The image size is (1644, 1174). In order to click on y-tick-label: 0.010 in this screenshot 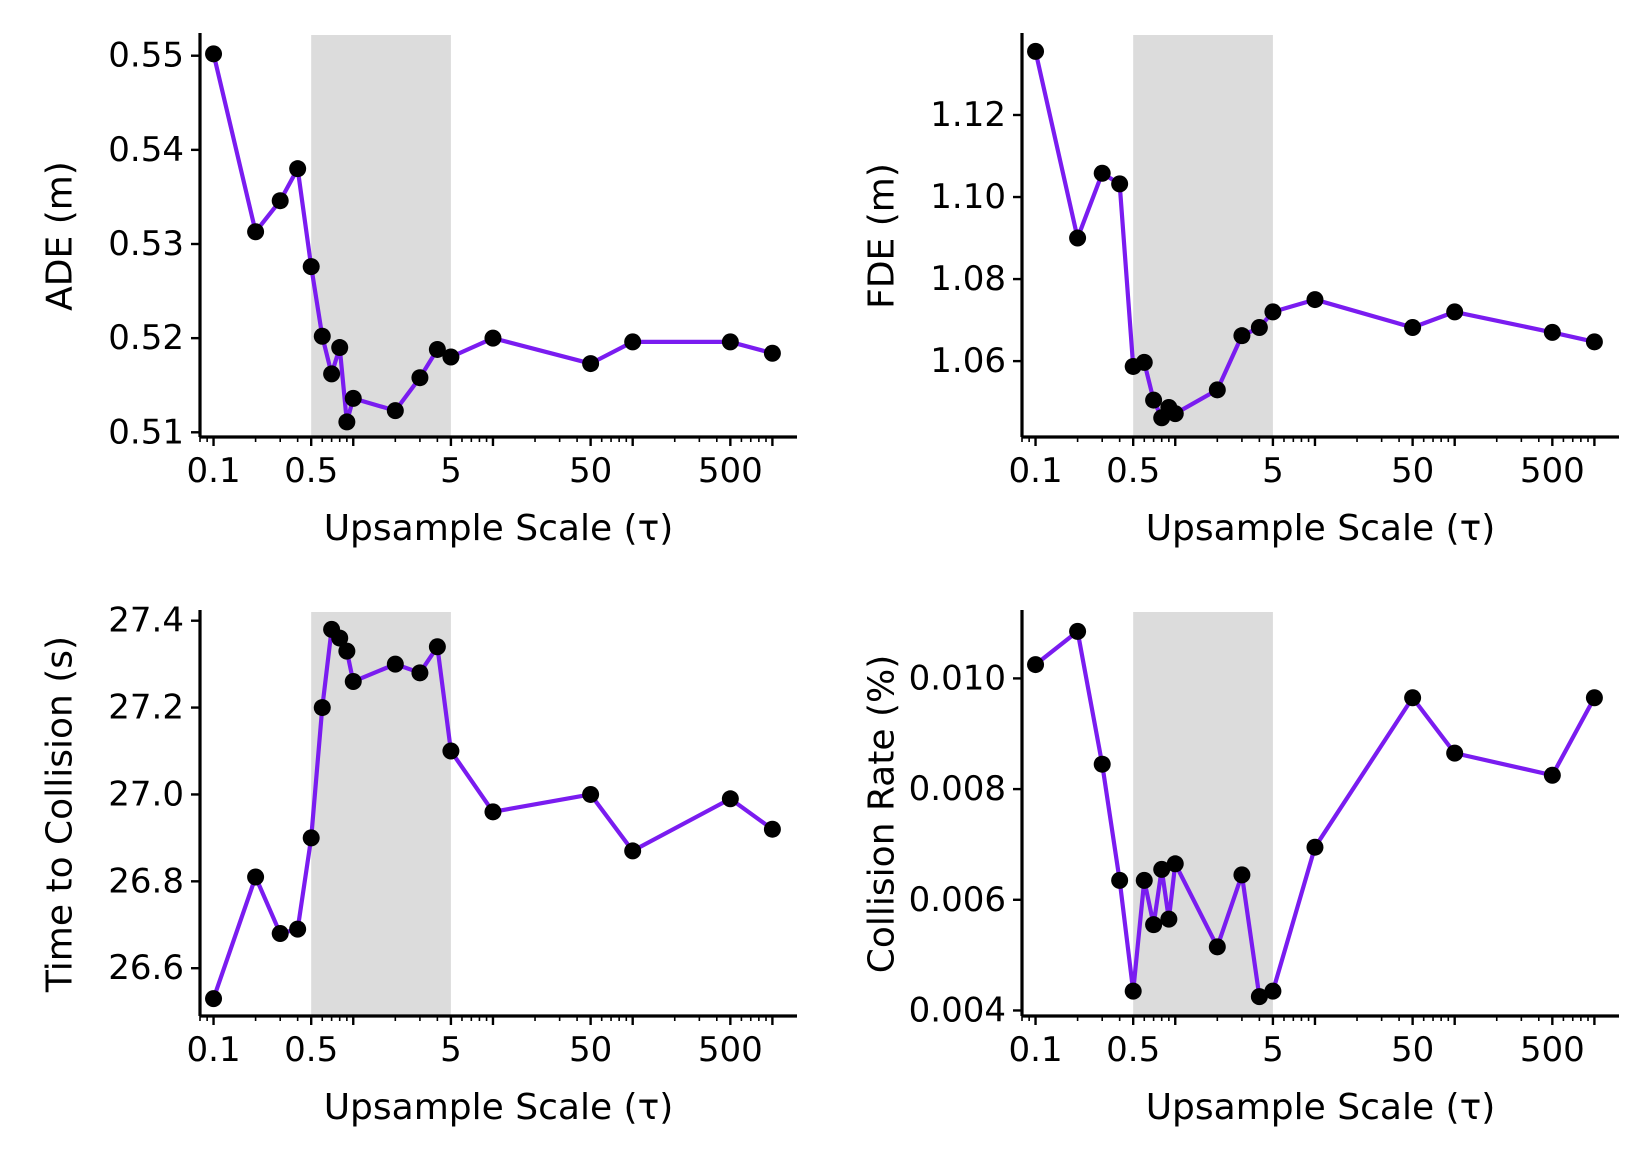, I will do `click(957, 678)`.